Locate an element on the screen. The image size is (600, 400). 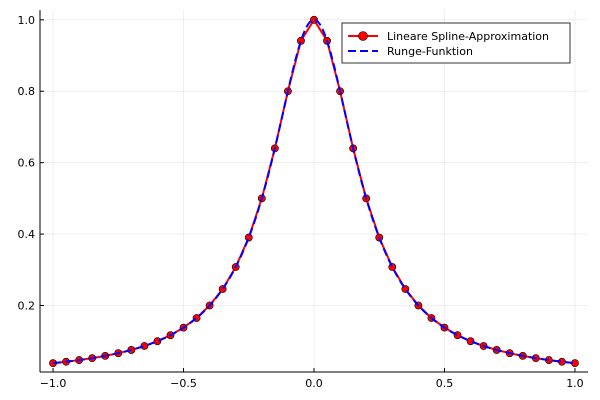
x-tick-label: 0.5 is located at coordinates (445, 383).